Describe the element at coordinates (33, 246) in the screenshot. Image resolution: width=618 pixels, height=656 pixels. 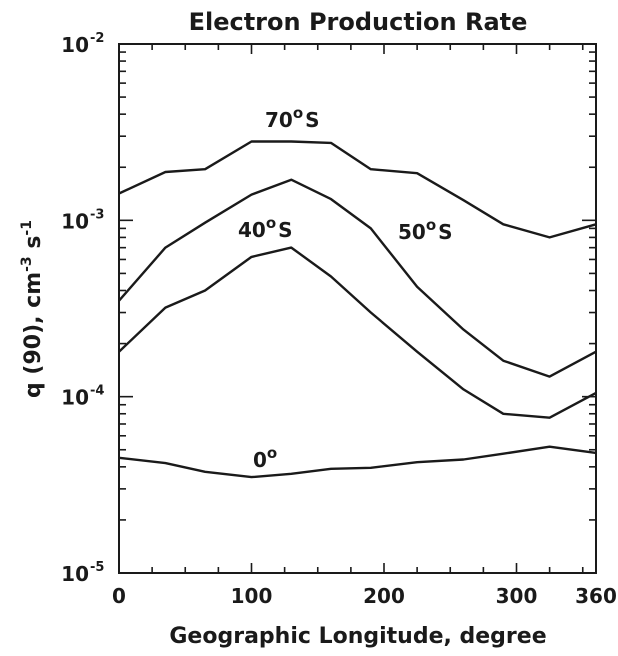
I see `y-axis-title-mid: s` at that location.